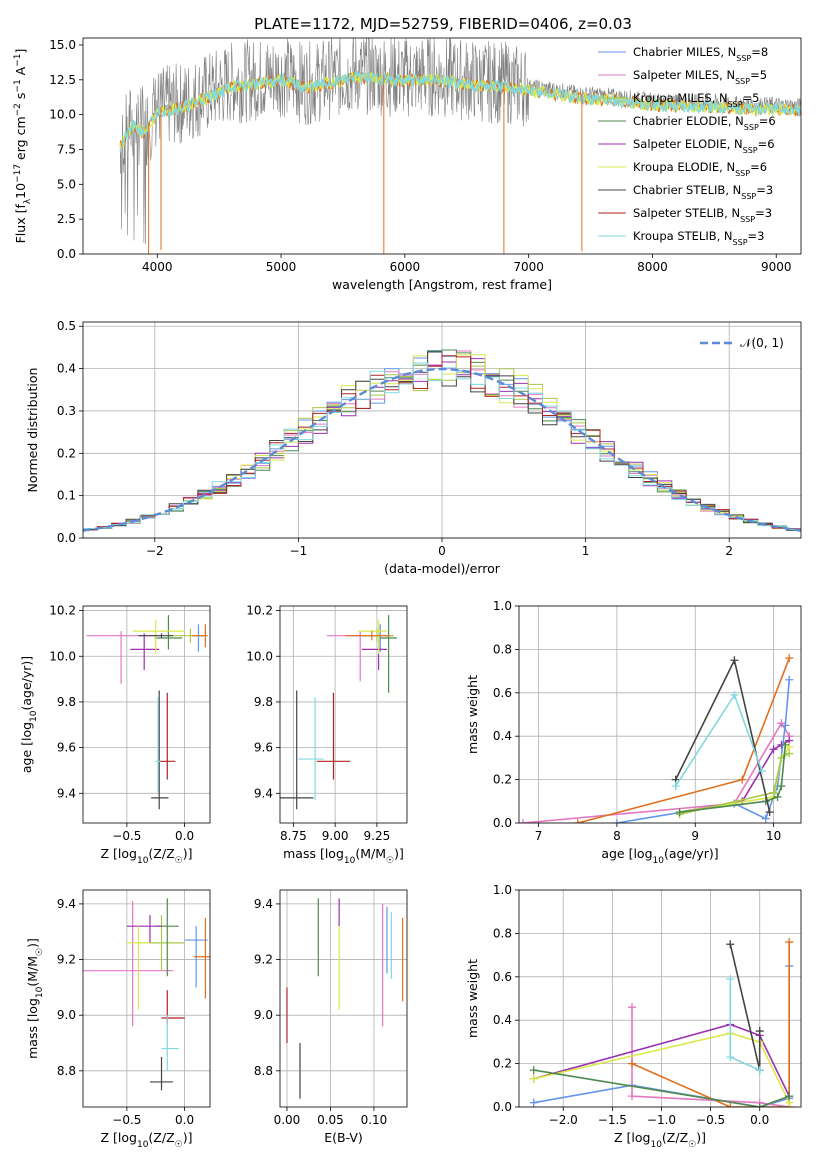 This screenshot has width=819, height=1170. What do you see at coordinates (612, 1120) in the screenshot?
I see `x-tick-label: −1.5` at bounding box center [612, 1120].